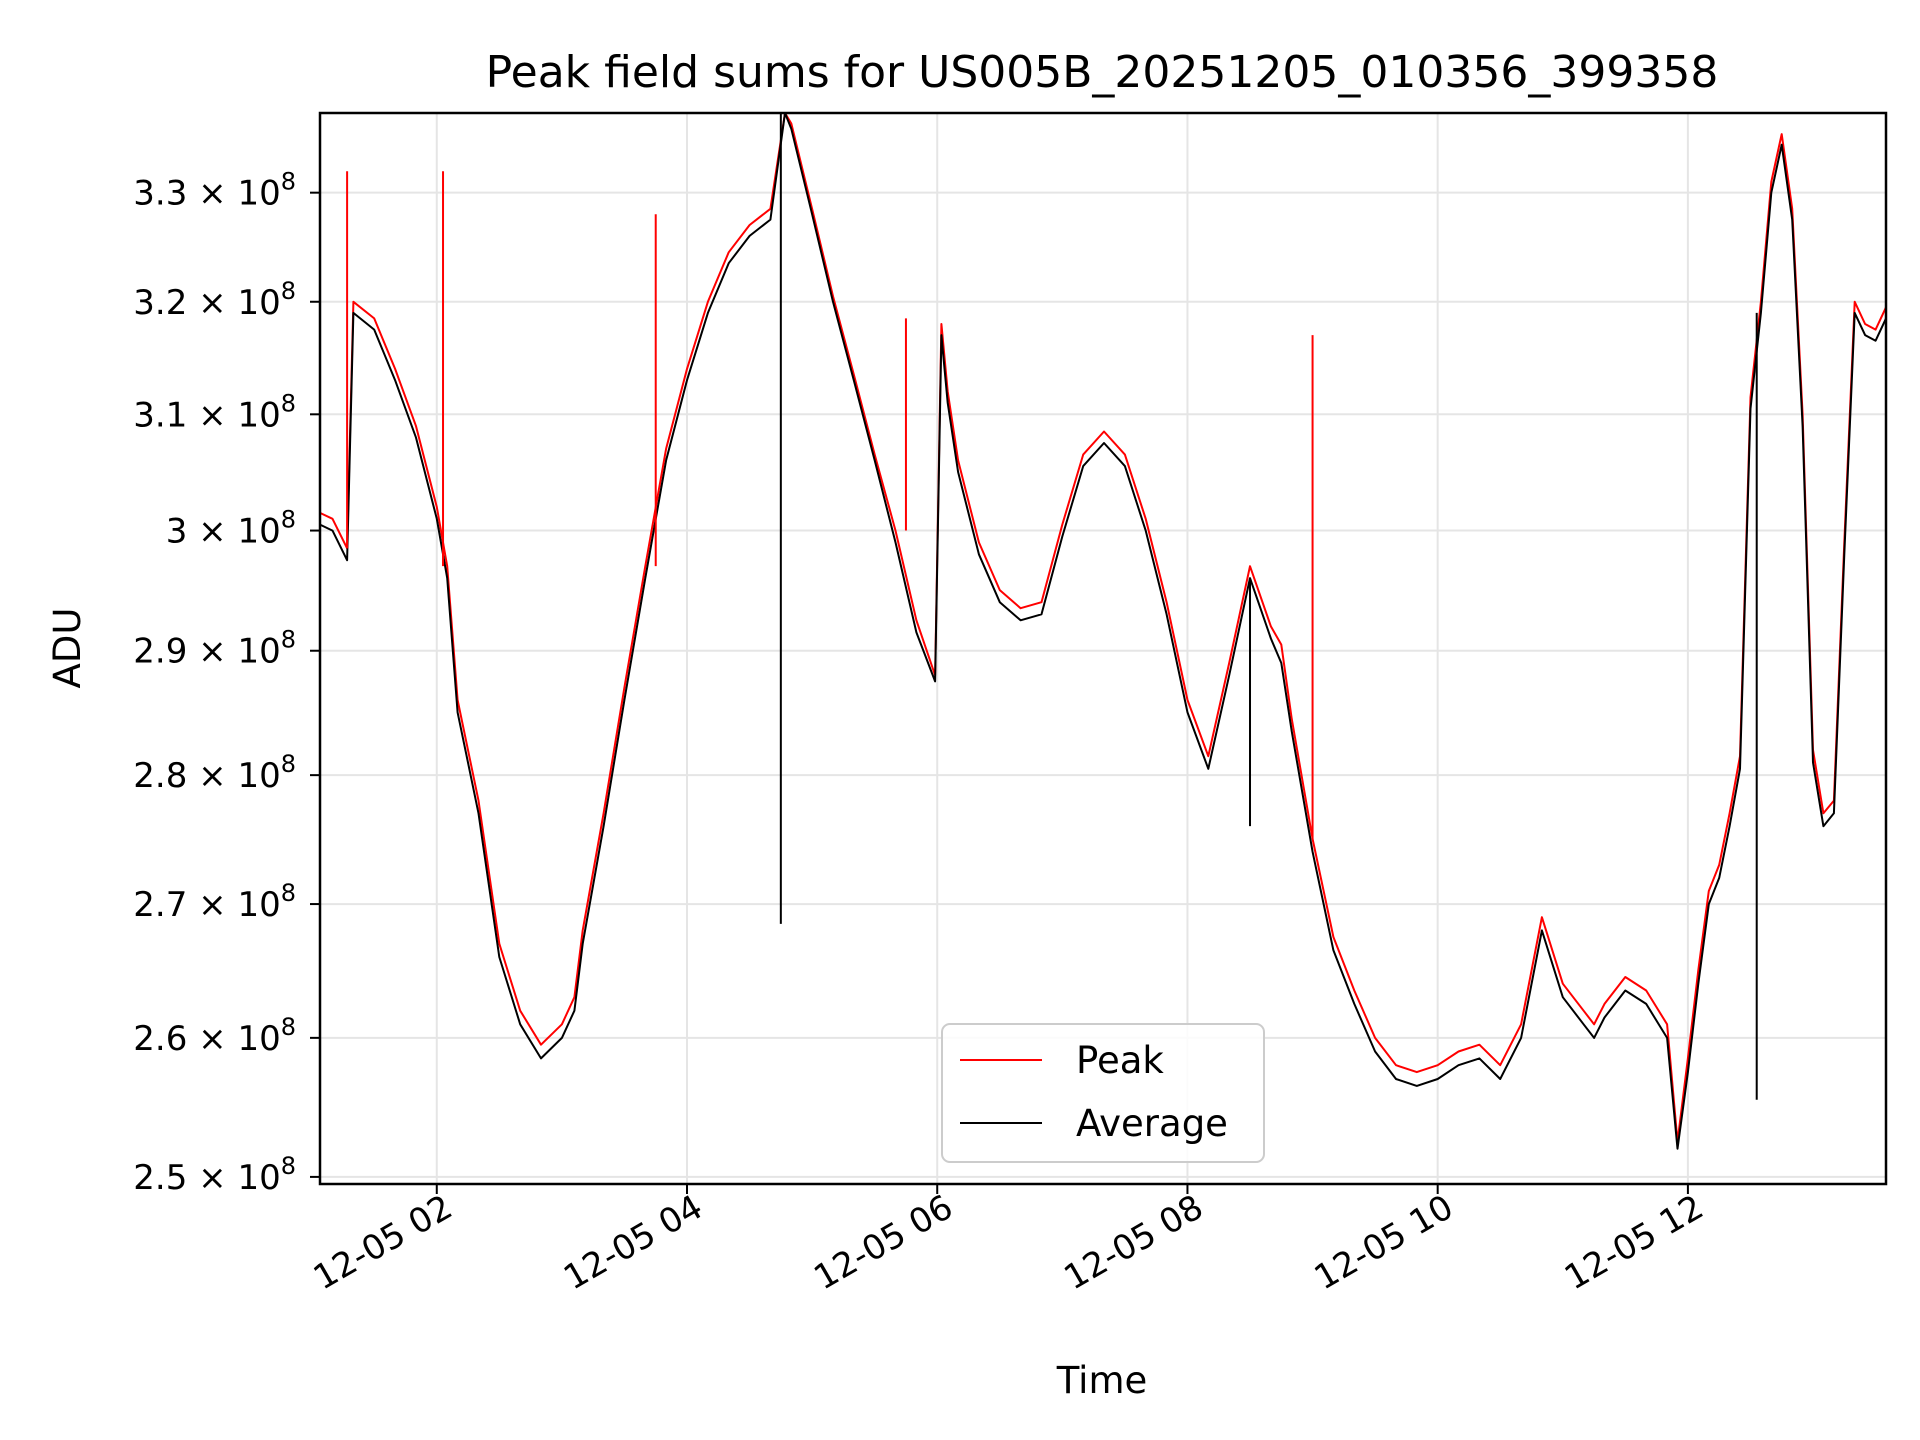 The image size is (1920, 1440). Describe the element at coordinates (214, 902) in the screenshot. I see `y-tick-label: 2.7 × 108` at that location.